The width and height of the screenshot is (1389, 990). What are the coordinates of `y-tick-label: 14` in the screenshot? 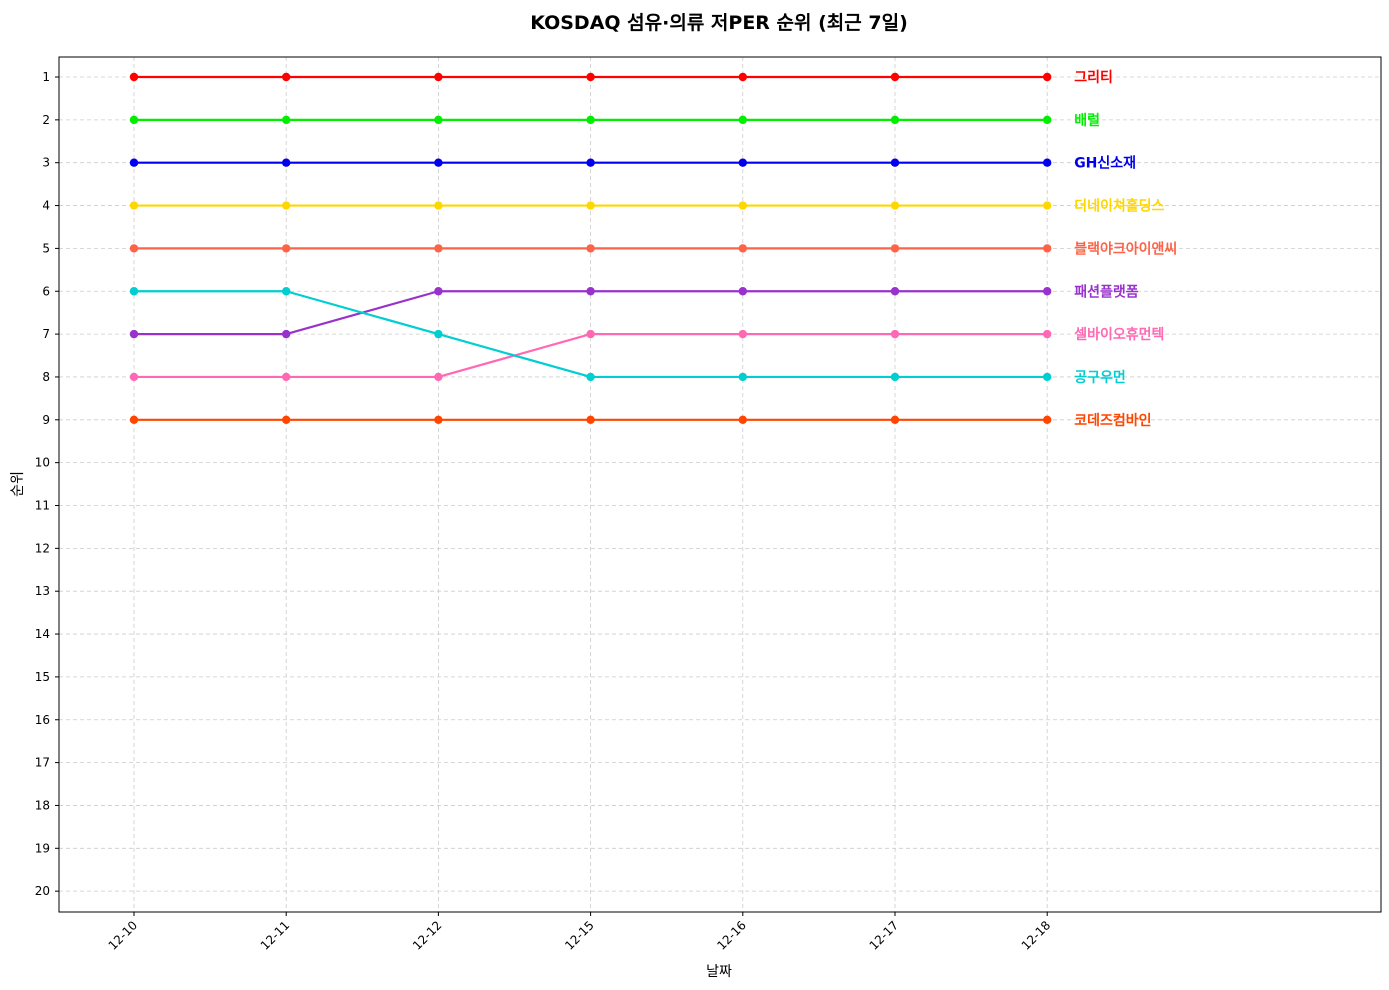 It's located at (42, 634).